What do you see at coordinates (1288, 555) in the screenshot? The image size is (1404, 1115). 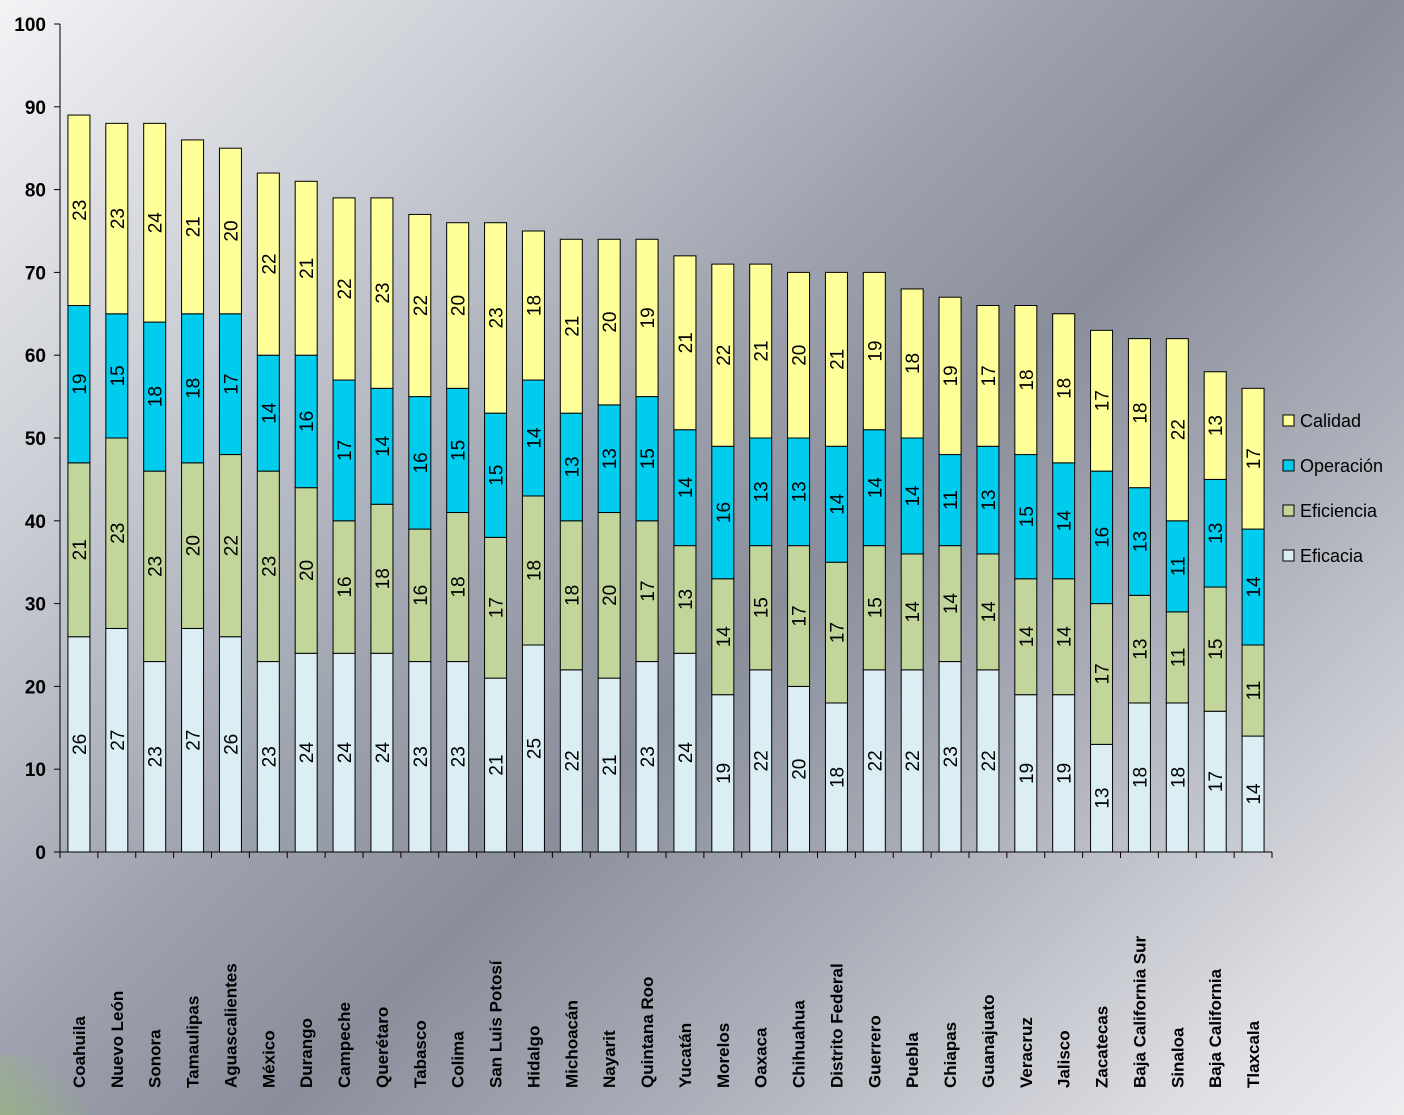 I see `legend-swatch` at bounding box center [1288, 555].